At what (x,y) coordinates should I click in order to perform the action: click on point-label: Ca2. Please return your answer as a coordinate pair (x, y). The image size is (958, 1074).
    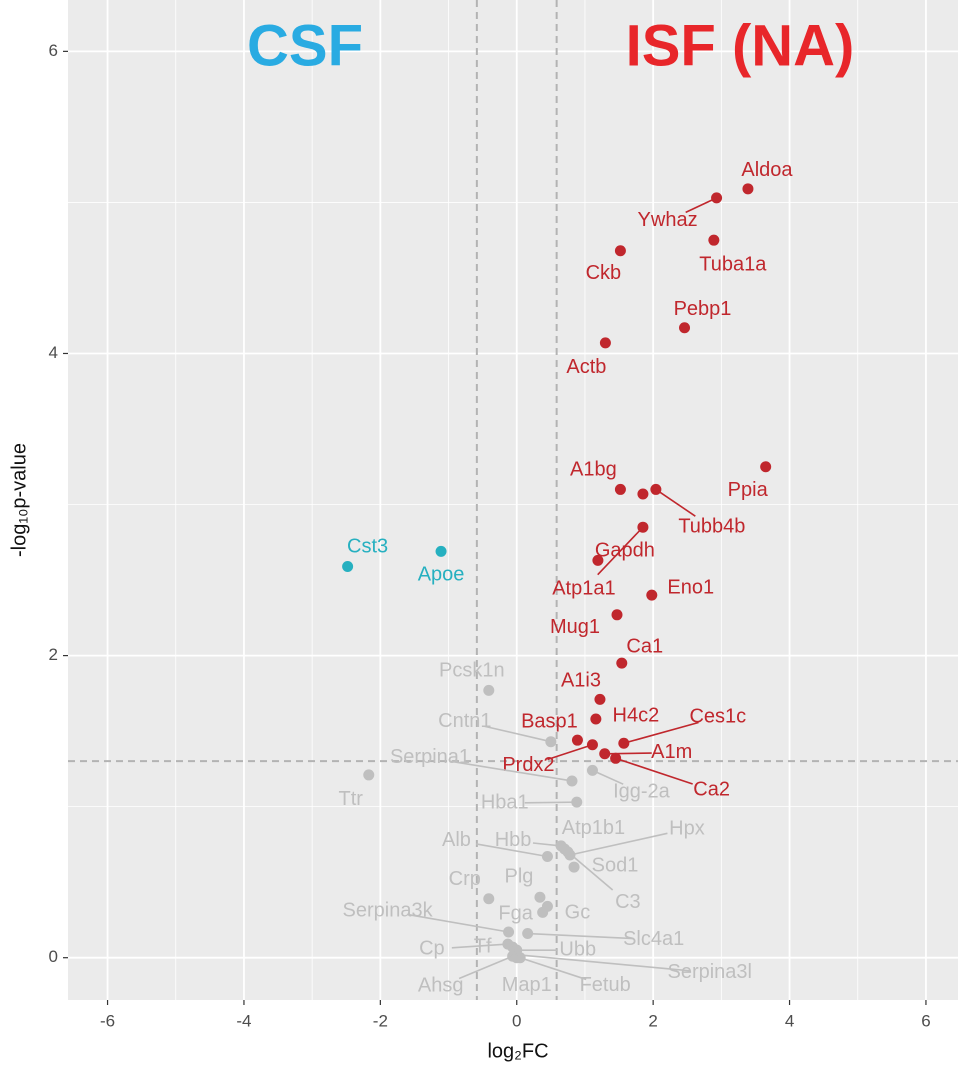
    Looking at the image, I should click on (711, 790).